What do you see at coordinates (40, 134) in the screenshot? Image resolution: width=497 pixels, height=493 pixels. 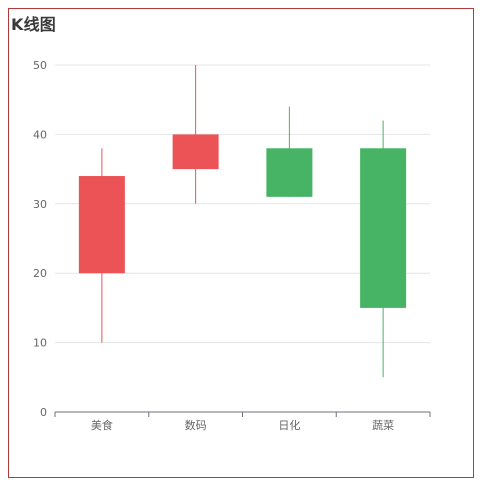 I see `y-tick-label: 40` at bounding box center [40, 134].